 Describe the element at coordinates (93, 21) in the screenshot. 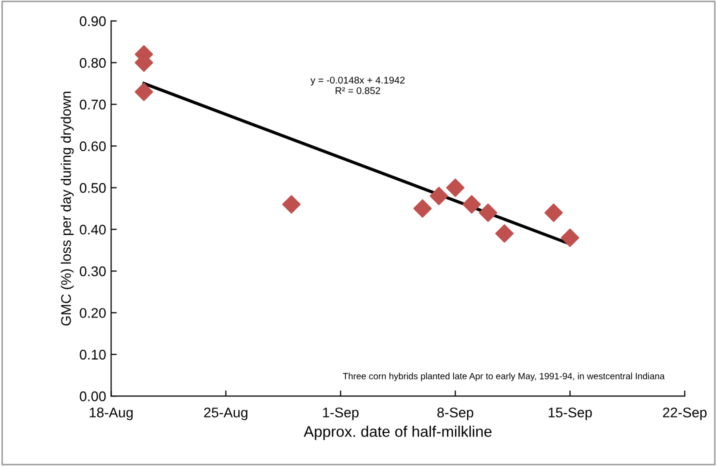

I see `y-tick-label: 0.90` at that location.